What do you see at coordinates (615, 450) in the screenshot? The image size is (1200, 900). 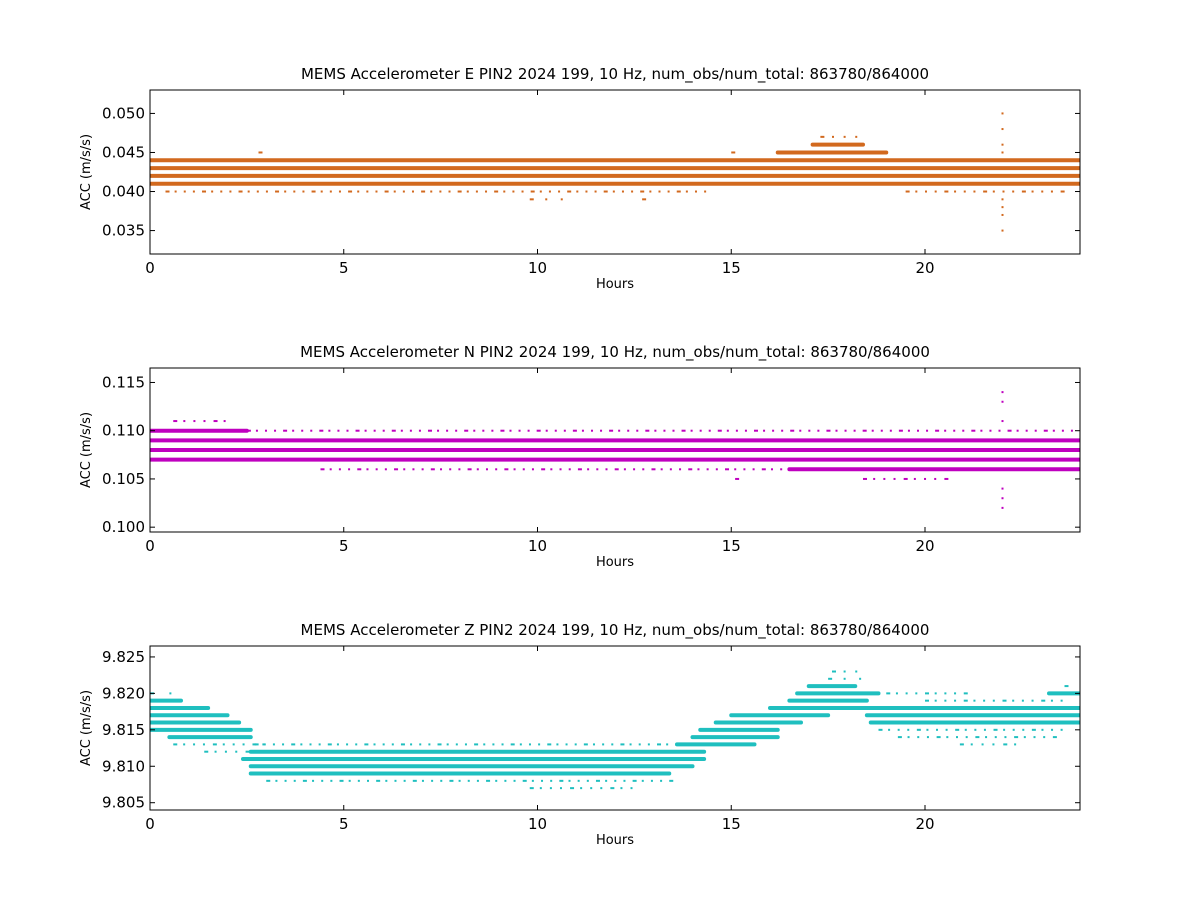 I see `axes-frame-n` at bounding box center [615, 450].